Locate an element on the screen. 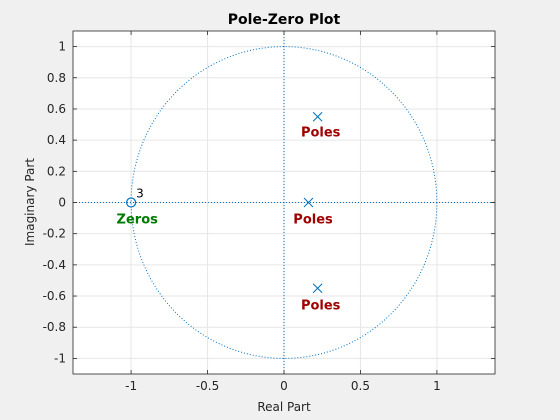 The width and height of the screenshot is (560, 420). y-tick-label-10: -1 is located at coordinates (60, 358).